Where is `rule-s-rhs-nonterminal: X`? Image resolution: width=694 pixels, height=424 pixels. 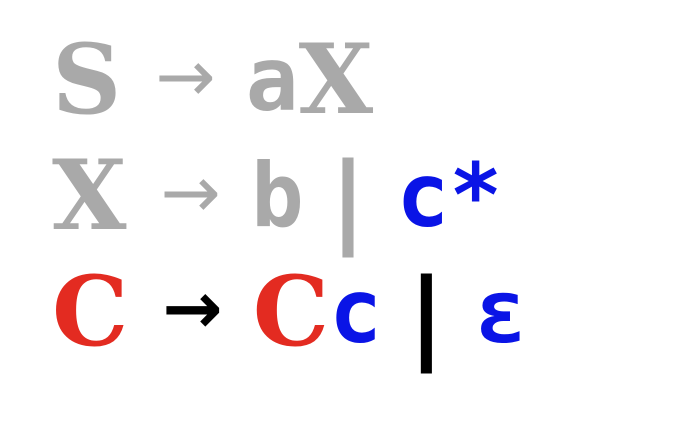
rule-s-rhs-nonterminal: X is located at coordinates (336, 79).